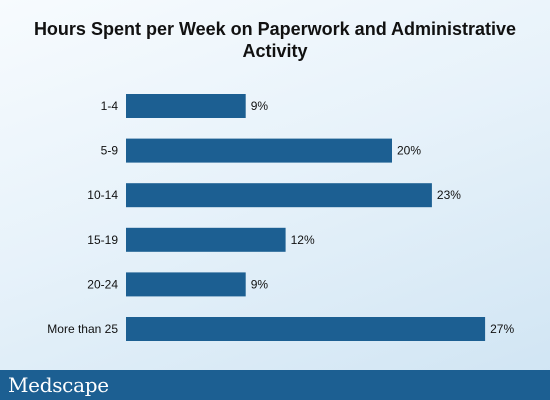  What do you see at coordinates (110, 106) in the screenshot?
I see `category-label: 1-4` at bounding box center [110, 106].